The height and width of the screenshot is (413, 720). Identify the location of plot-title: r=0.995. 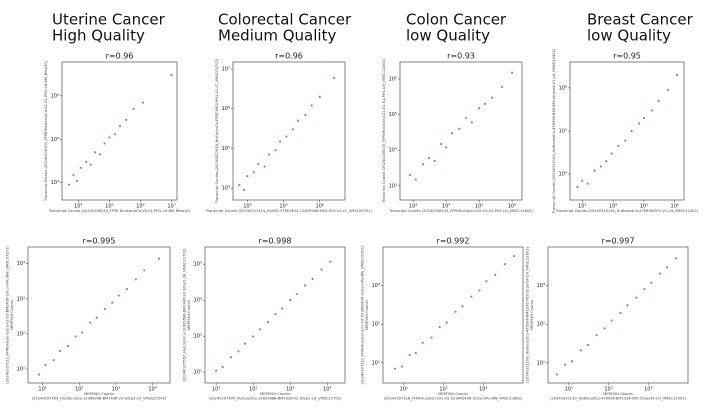
(99, 241).